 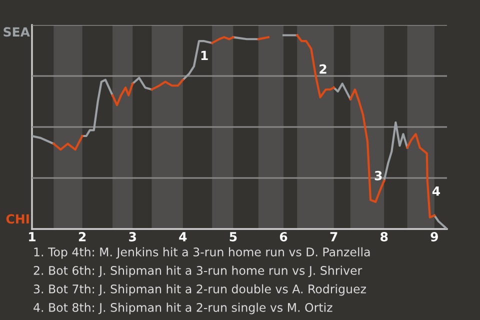 I want to click on x-tick-label: 4, so click(x=183, y=237).